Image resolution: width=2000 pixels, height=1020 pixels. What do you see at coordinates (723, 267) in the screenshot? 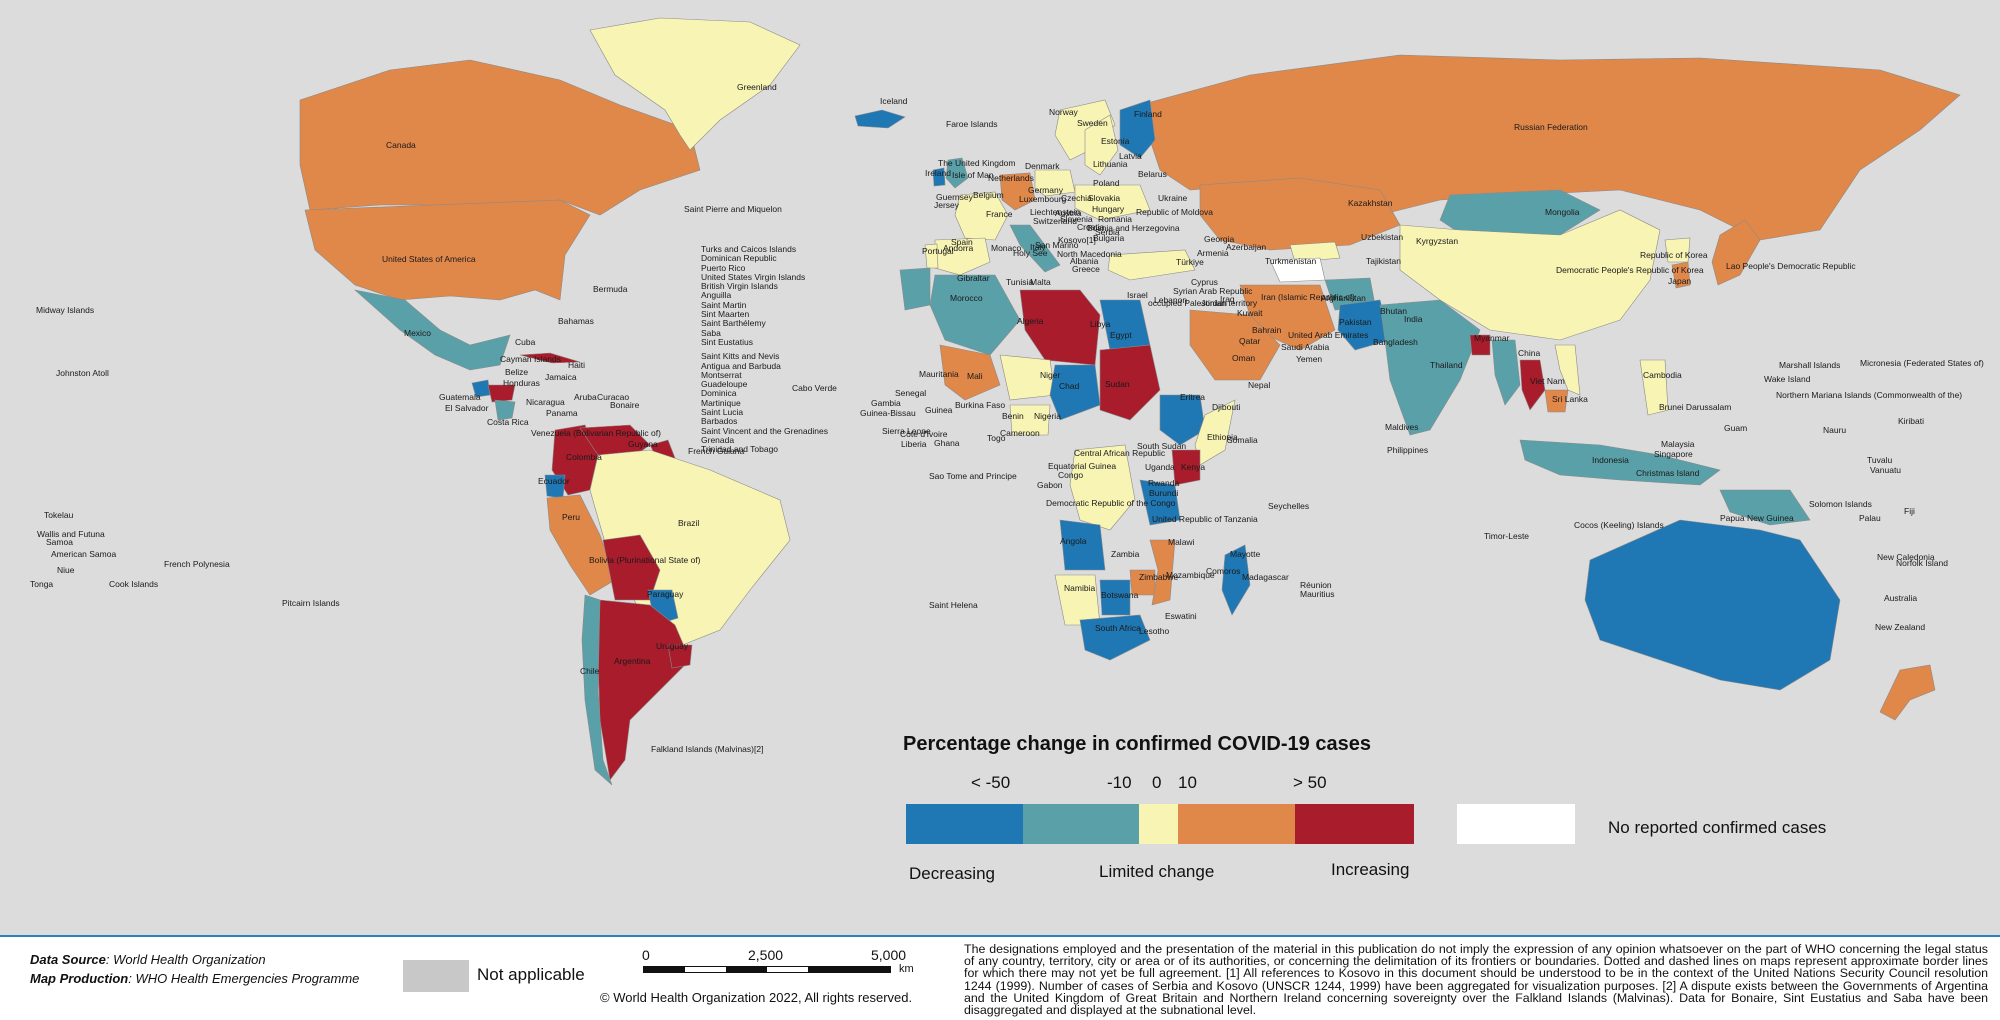
I see `caribbean-item-puerto-rico: Puerto Rico` at bounding box center [723, 267].